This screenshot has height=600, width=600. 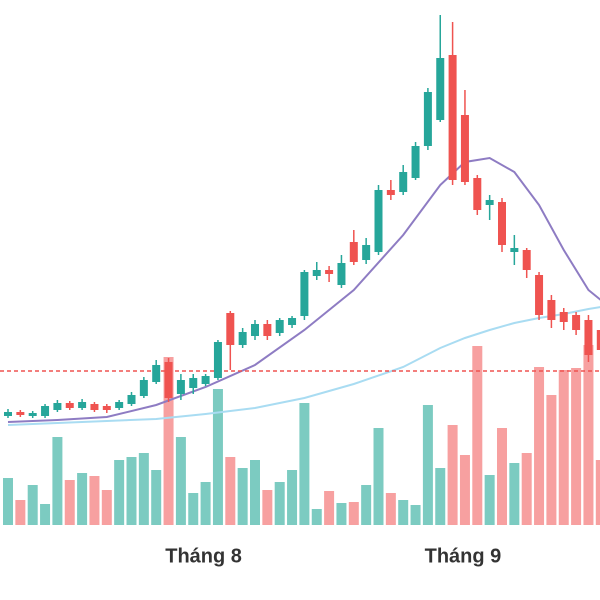 I want to click on x-tick-label: Tháng 8, so click(x=203, y=556).